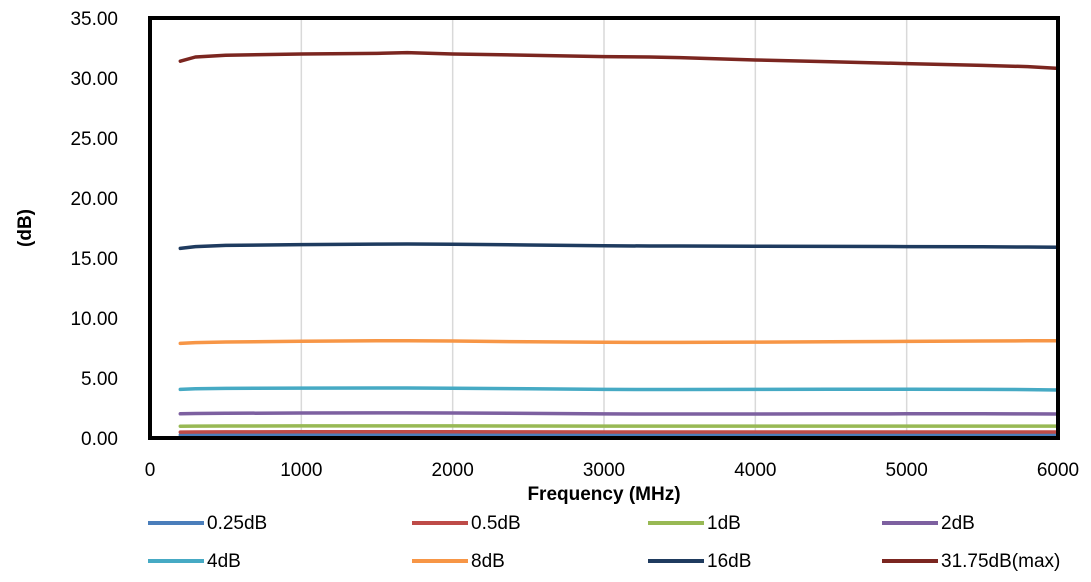  Describe the element at coordinates (94, 19) in the screenshot. I see `y-tick-label: 35.00` at that location.